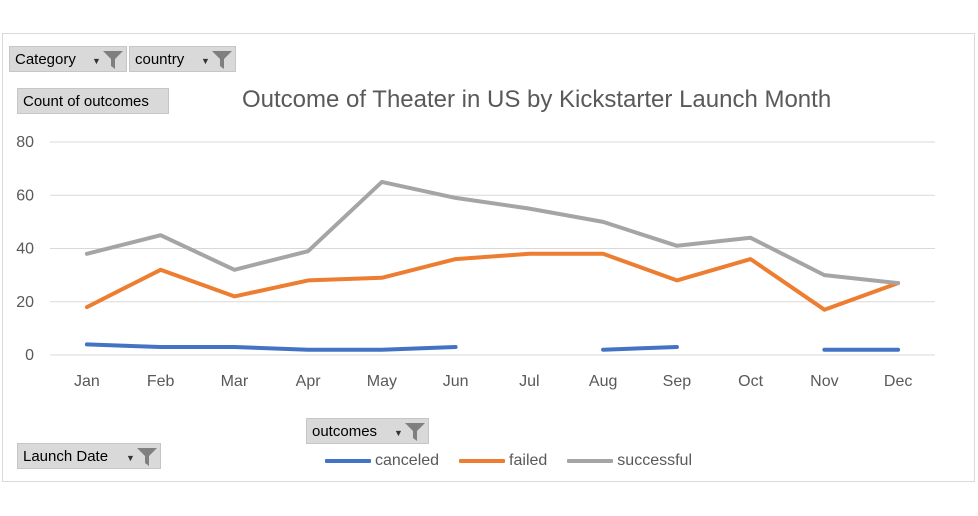  I want to click on legend-item-canceled: canceled, so click(382, 461).